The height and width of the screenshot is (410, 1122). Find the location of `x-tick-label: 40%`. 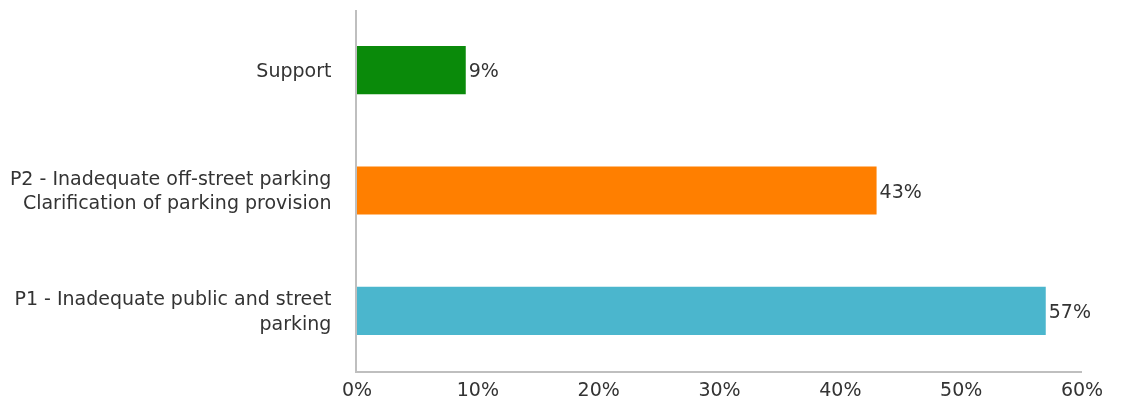

x-tick-label: 40% is located at coordinates (840, 388).